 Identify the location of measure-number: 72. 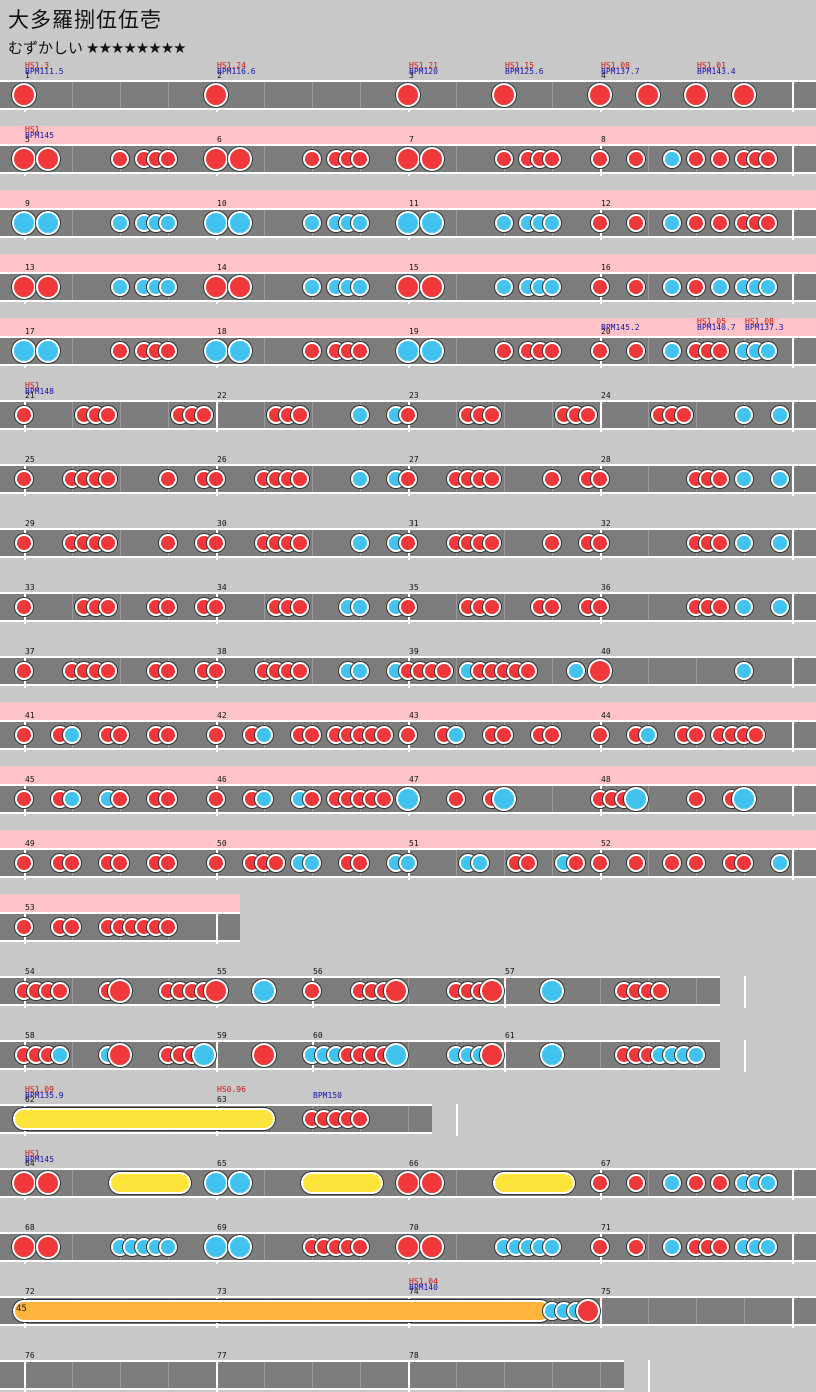
(30, 1291).